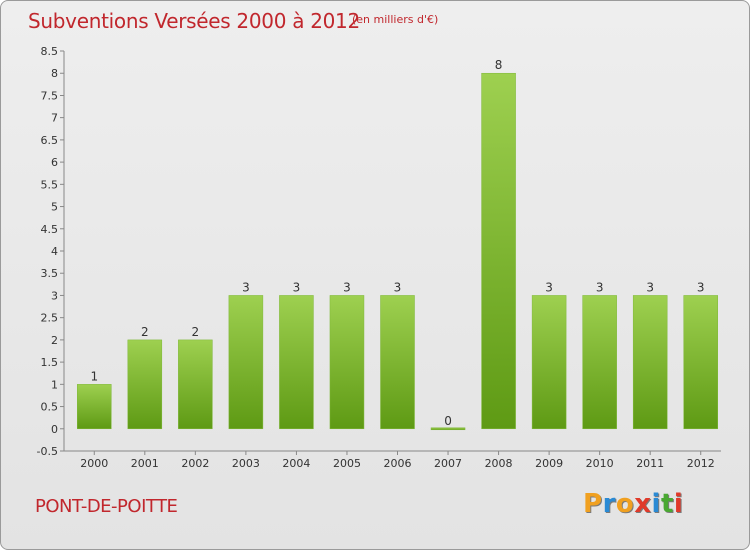 Image resolution: width=750 pixels, height=550 pixels. Describe the element at coordinates (599, 362) in the screenshot. I see `bar-2010` at that location.